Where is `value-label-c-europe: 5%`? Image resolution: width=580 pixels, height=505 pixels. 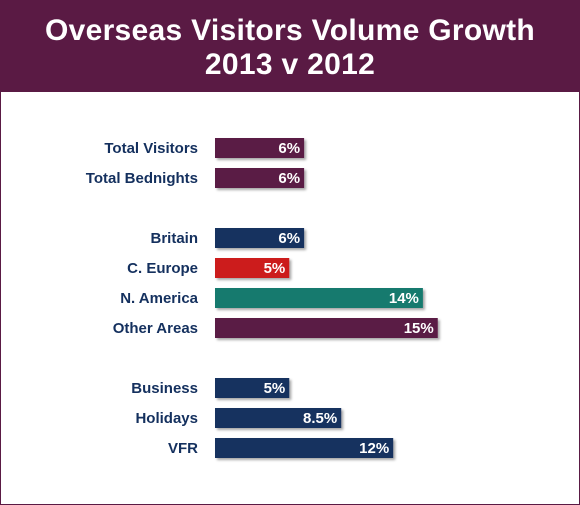
value-label-c-europe: 5% is located at coordinates (275, 268).